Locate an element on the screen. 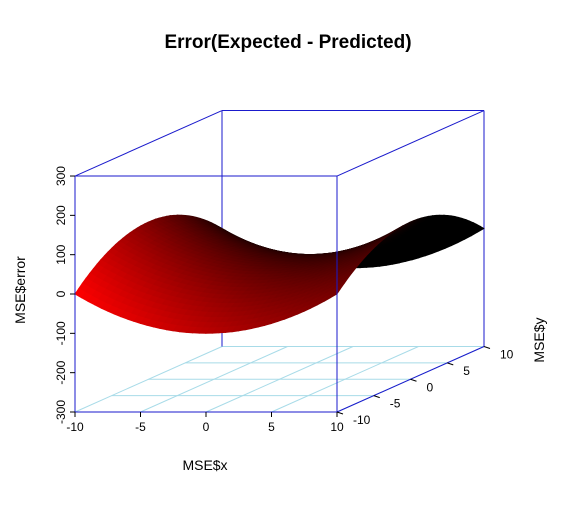 Image resolution: width=576 pixels, height=524 pixels. z-tick-label: 300 is located at coordinates (61, 176).